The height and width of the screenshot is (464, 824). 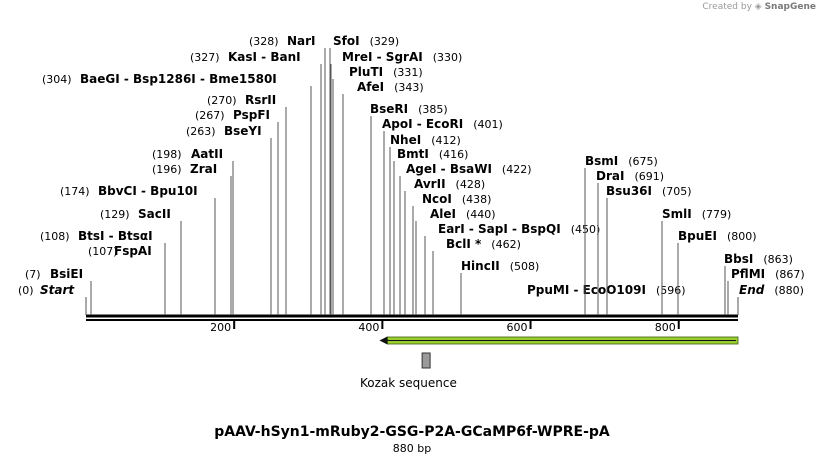 I want to click on site-position: (328), so click(x=264, y=41).